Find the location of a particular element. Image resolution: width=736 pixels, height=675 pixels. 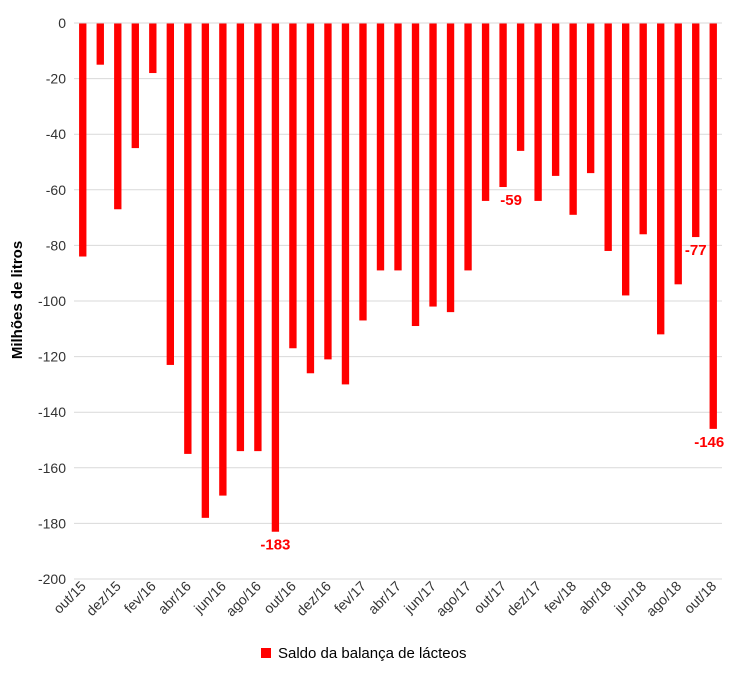

x-tick-label: jun/17 is located at coordinates (419, 597).